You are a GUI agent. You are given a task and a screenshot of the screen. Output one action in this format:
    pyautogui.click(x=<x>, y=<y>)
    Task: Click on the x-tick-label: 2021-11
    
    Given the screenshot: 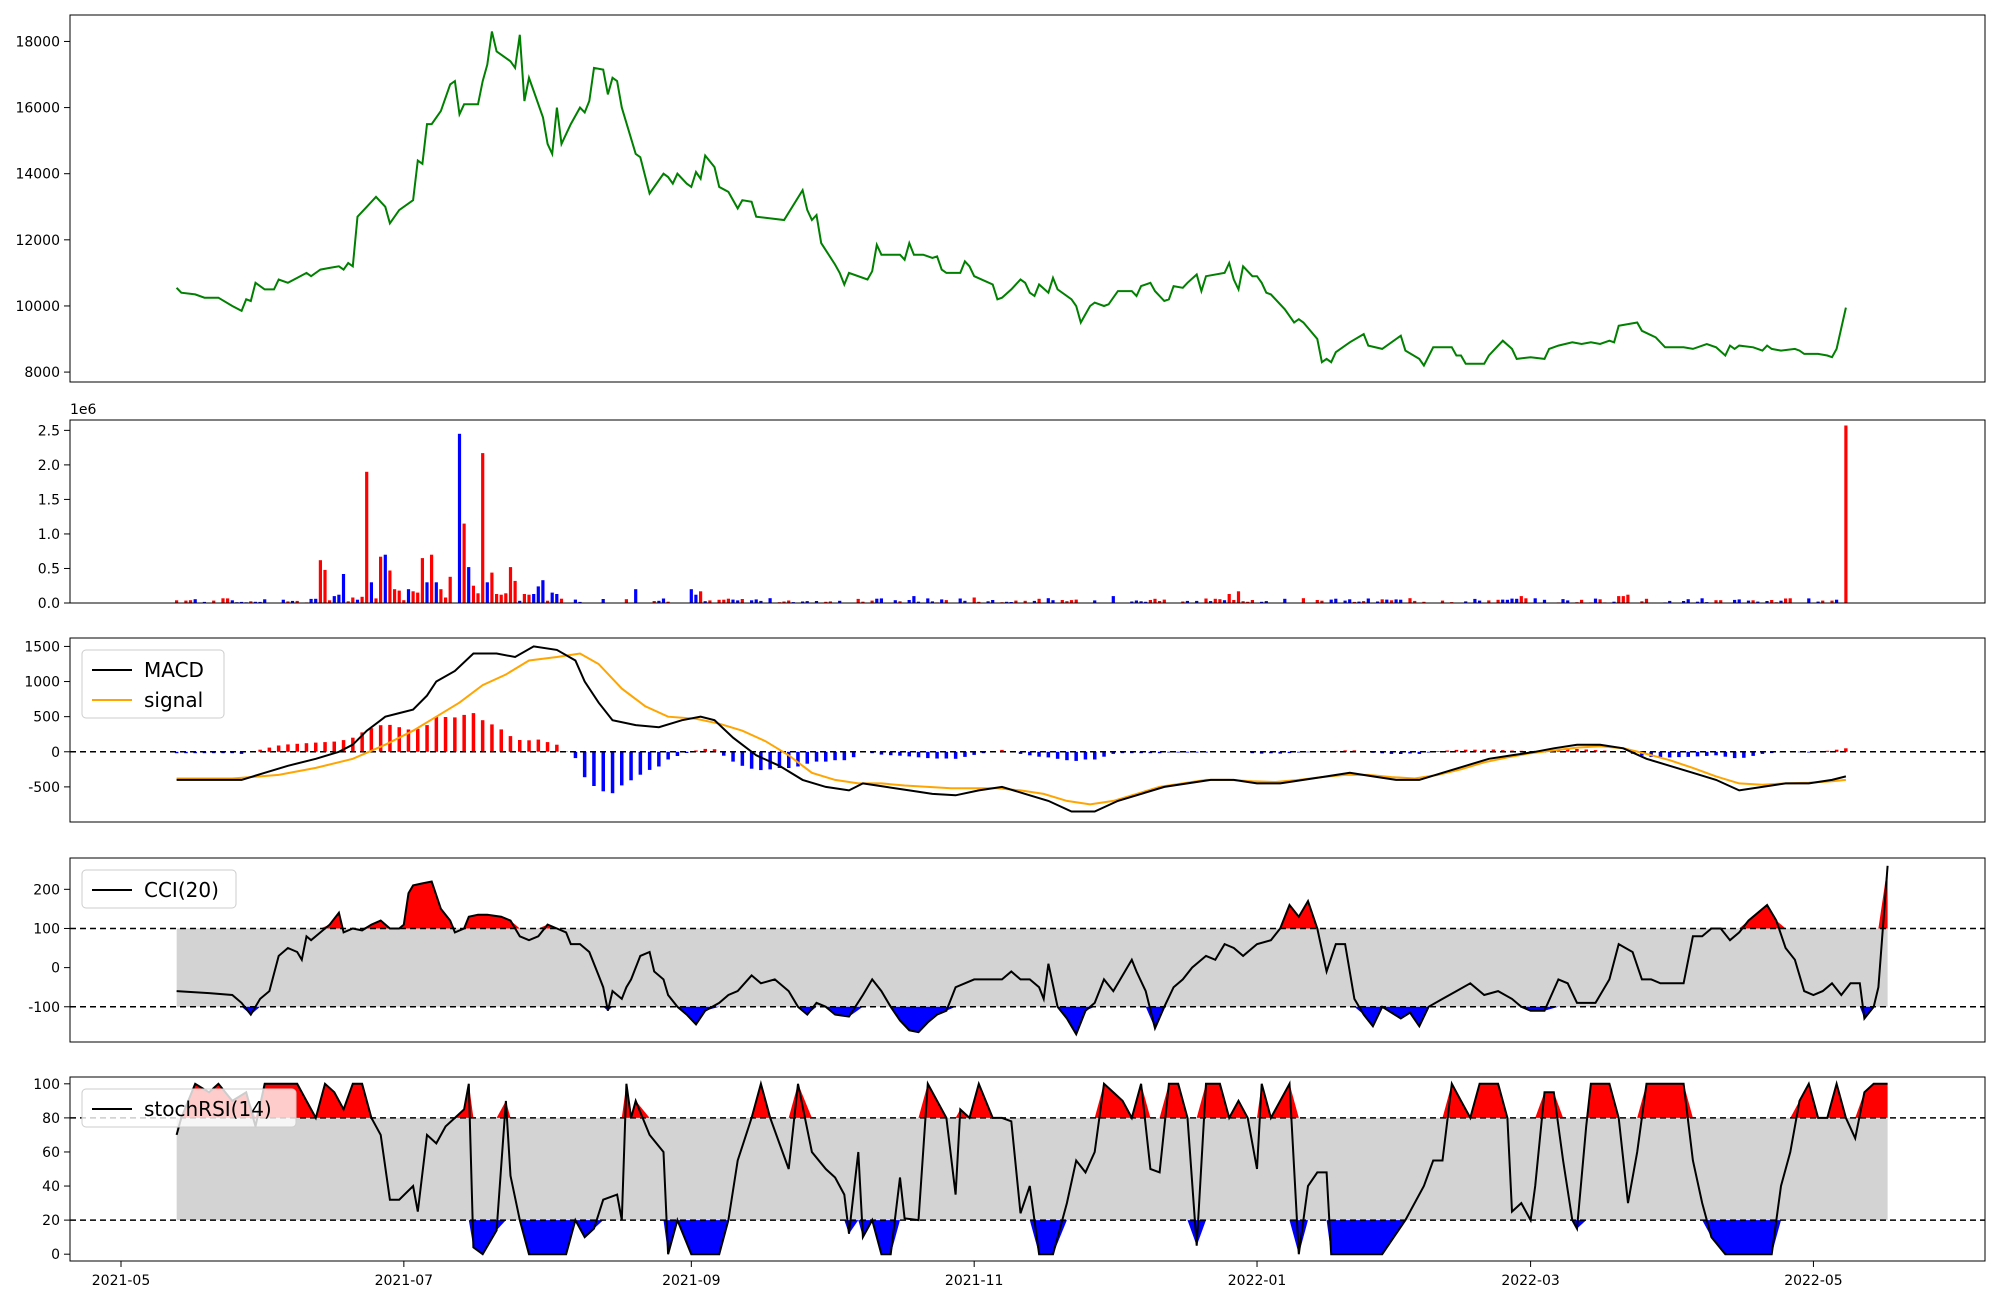 What is the action you would take?
    pyautogui.click(x=974, y=1281)
    